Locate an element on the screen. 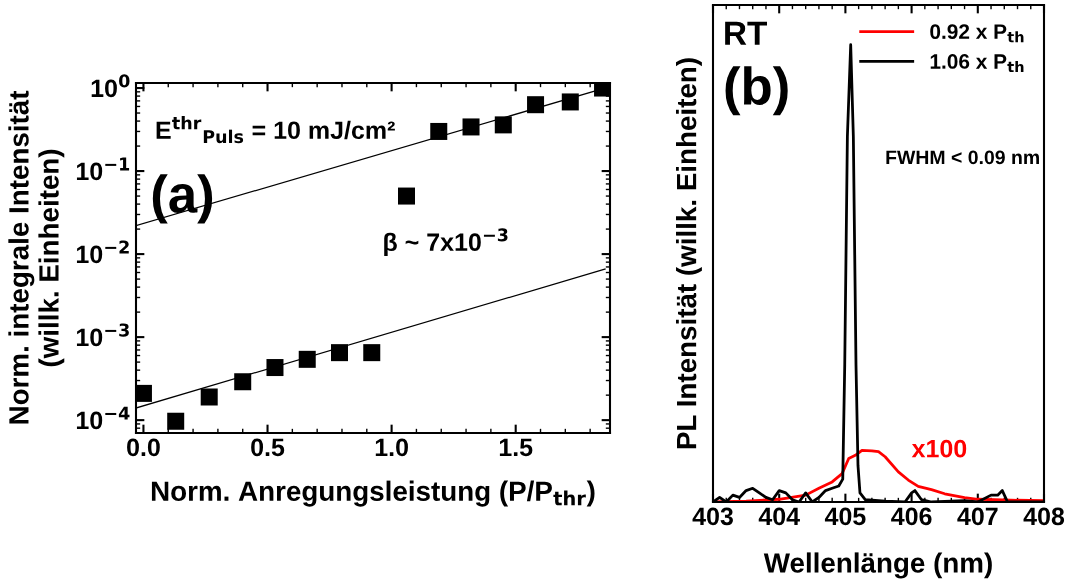 The width and height of the screenshot is (1071, 587). x-tick-label: 0.5 is located at coordinates (268, 447).